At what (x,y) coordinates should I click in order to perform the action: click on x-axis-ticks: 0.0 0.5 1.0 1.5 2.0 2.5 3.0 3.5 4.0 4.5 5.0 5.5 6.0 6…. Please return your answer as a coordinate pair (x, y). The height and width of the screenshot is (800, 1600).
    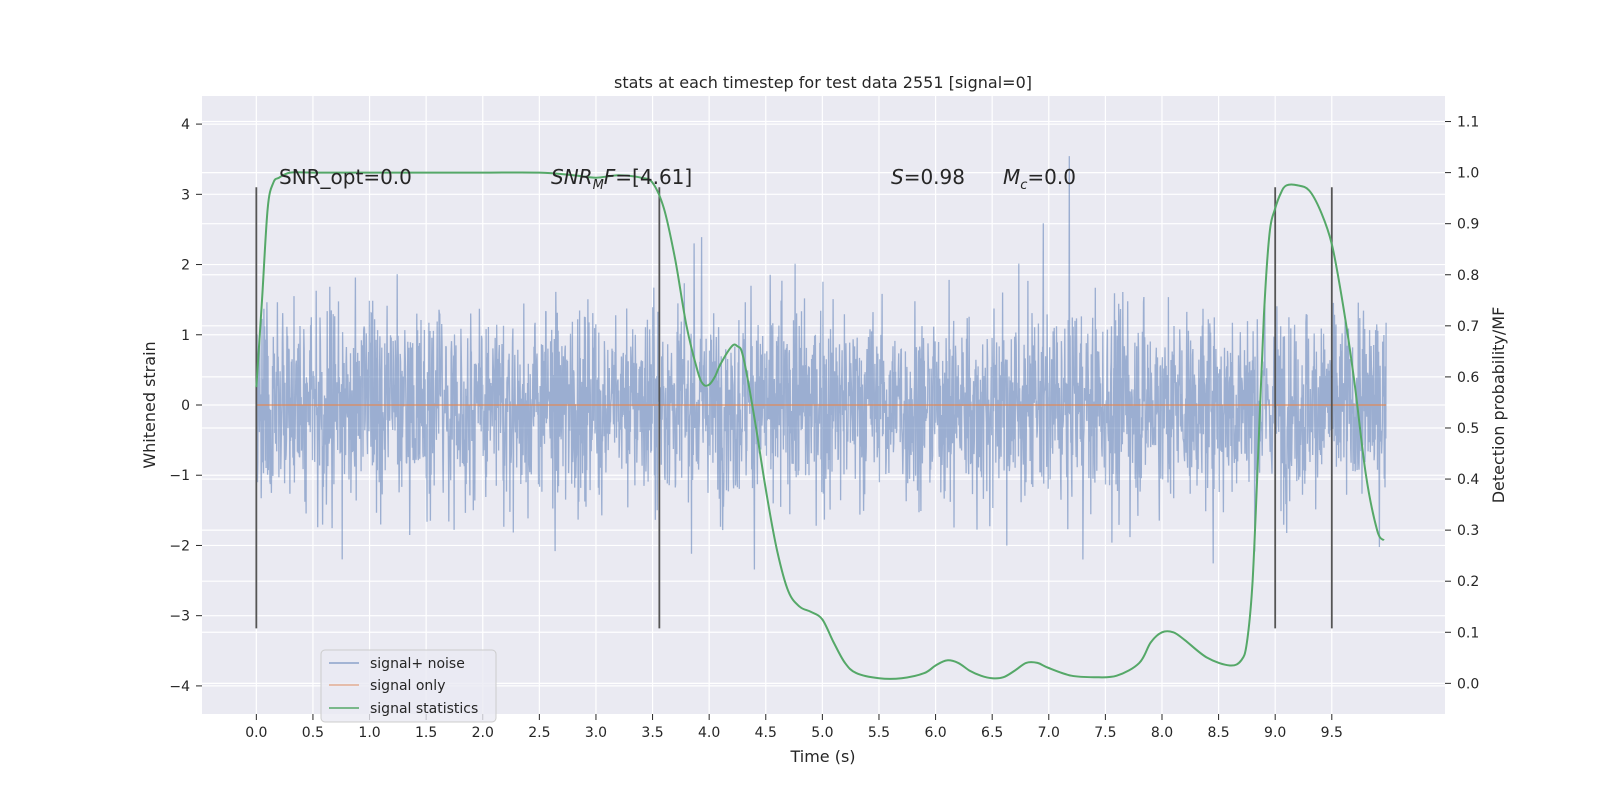
    Looking at the image, I should click on (794, 727).